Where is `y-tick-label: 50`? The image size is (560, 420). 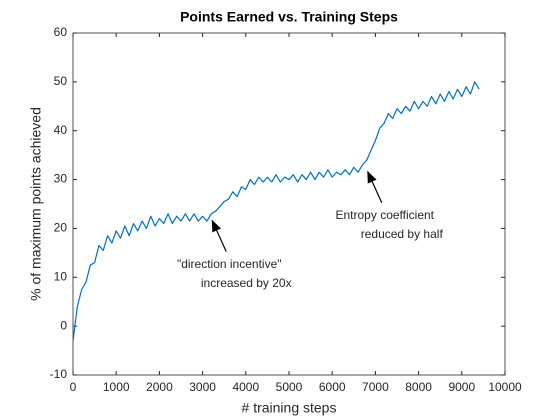
y-tick-label: 50 is located at coordinates (61, 81).